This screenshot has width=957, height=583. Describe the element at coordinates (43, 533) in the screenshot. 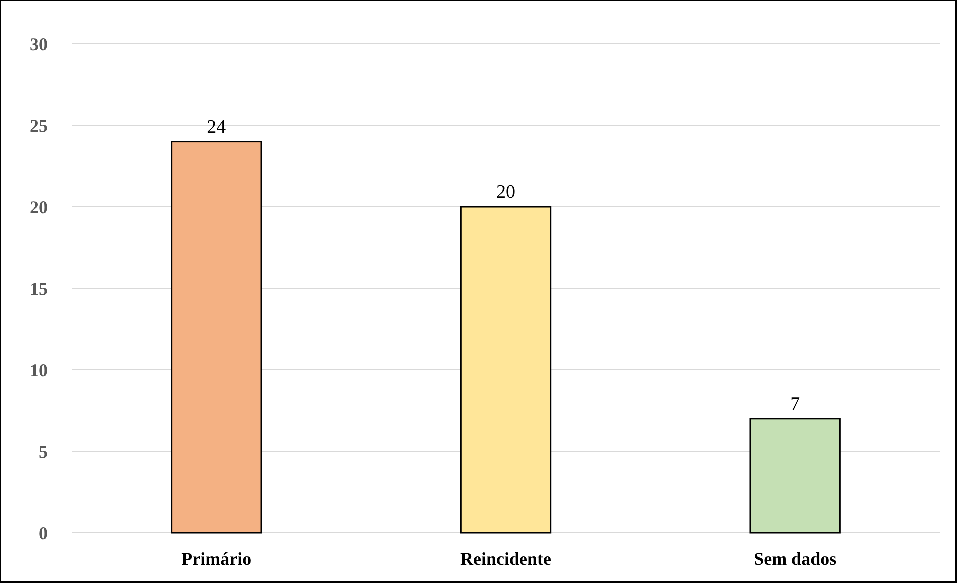

I see `y-tick-label: 0` at that location.